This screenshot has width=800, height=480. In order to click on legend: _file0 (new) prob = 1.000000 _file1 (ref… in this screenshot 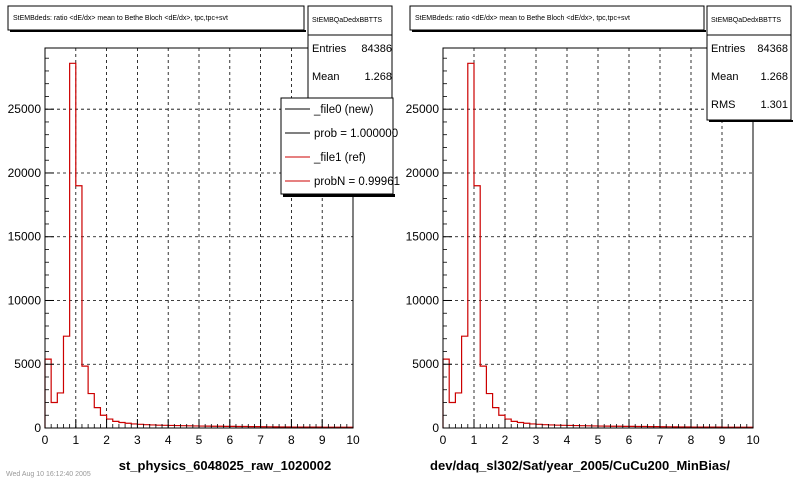, I will do `click(340, 147)`.